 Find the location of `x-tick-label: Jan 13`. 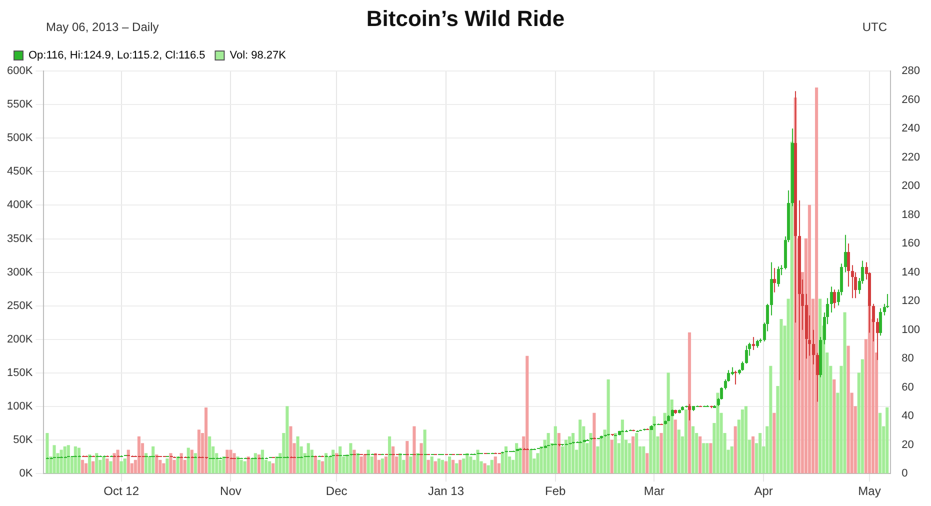

x-tick-label: Jan 13 is located at coordinates (446, 491).